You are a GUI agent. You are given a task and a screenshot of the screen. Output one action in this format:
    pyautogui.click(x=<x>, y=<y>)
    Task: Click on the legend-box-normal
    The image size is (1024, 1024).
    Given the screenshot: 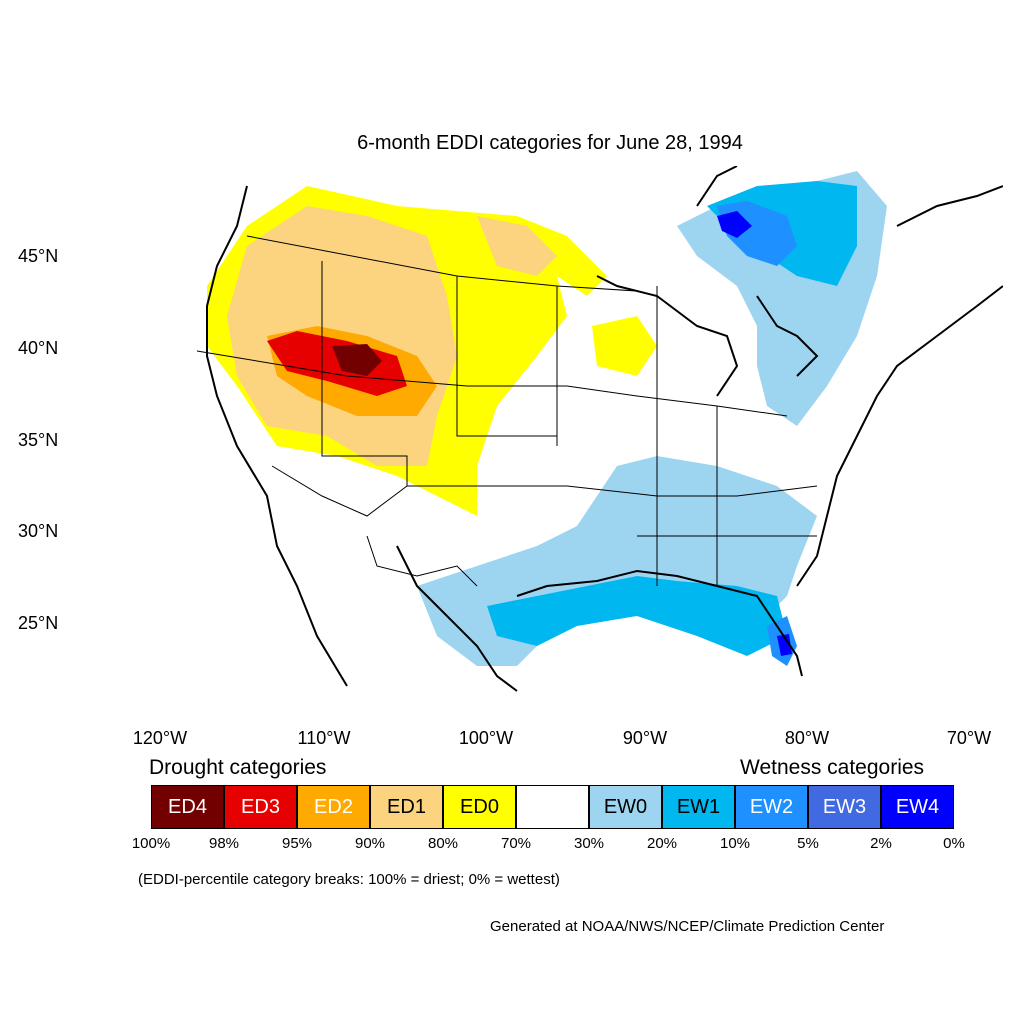 What is the action you would take?
    pyautogui.click(x=552, y=807)
    